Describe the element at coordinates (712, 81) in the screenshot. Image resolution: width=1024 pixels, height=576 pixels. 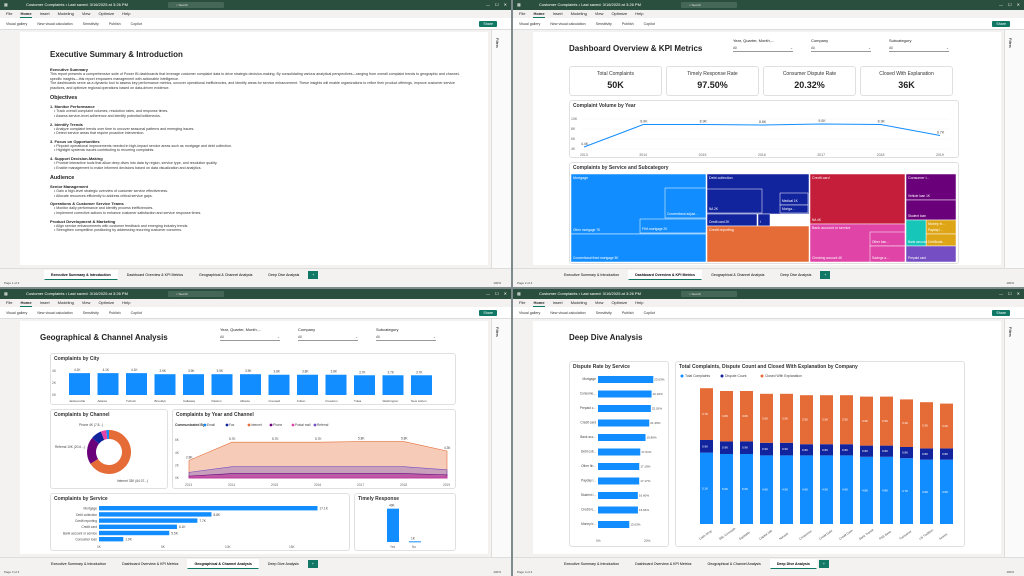
I see `kpi-card: Timely Response Rate 97.50%` at that location.